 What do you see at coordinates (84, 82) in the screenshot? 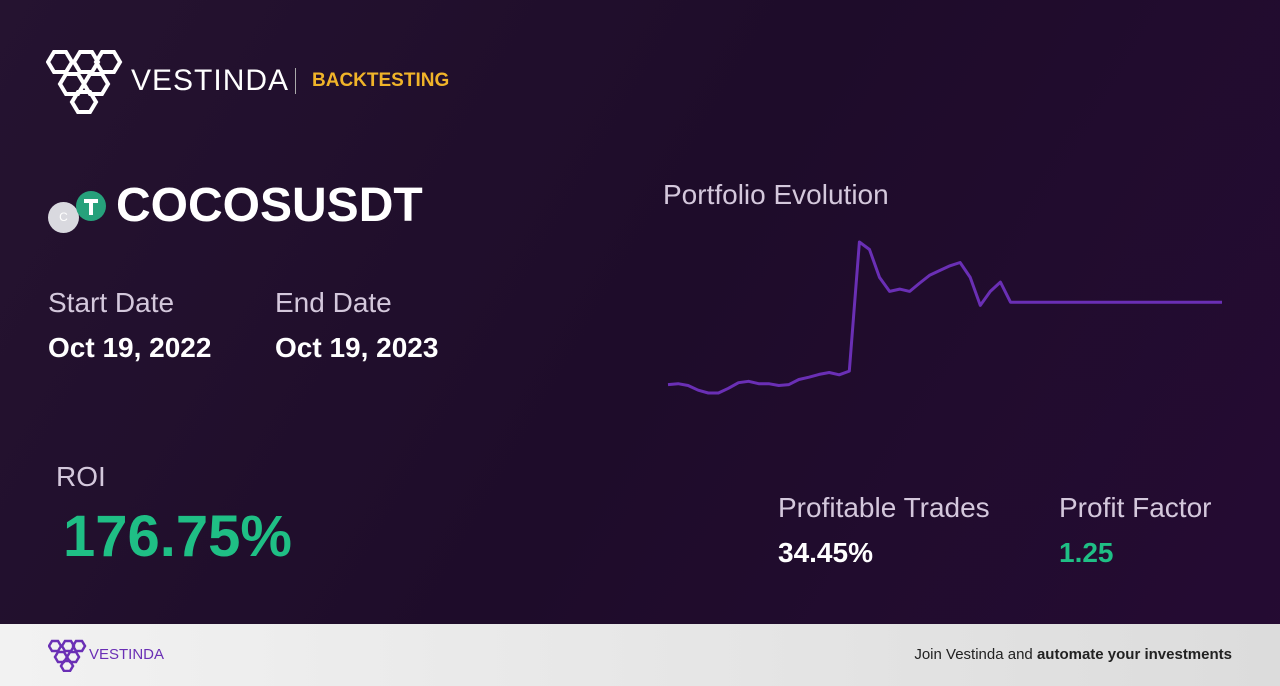
I see `logo` at bounding box center [84, 82].